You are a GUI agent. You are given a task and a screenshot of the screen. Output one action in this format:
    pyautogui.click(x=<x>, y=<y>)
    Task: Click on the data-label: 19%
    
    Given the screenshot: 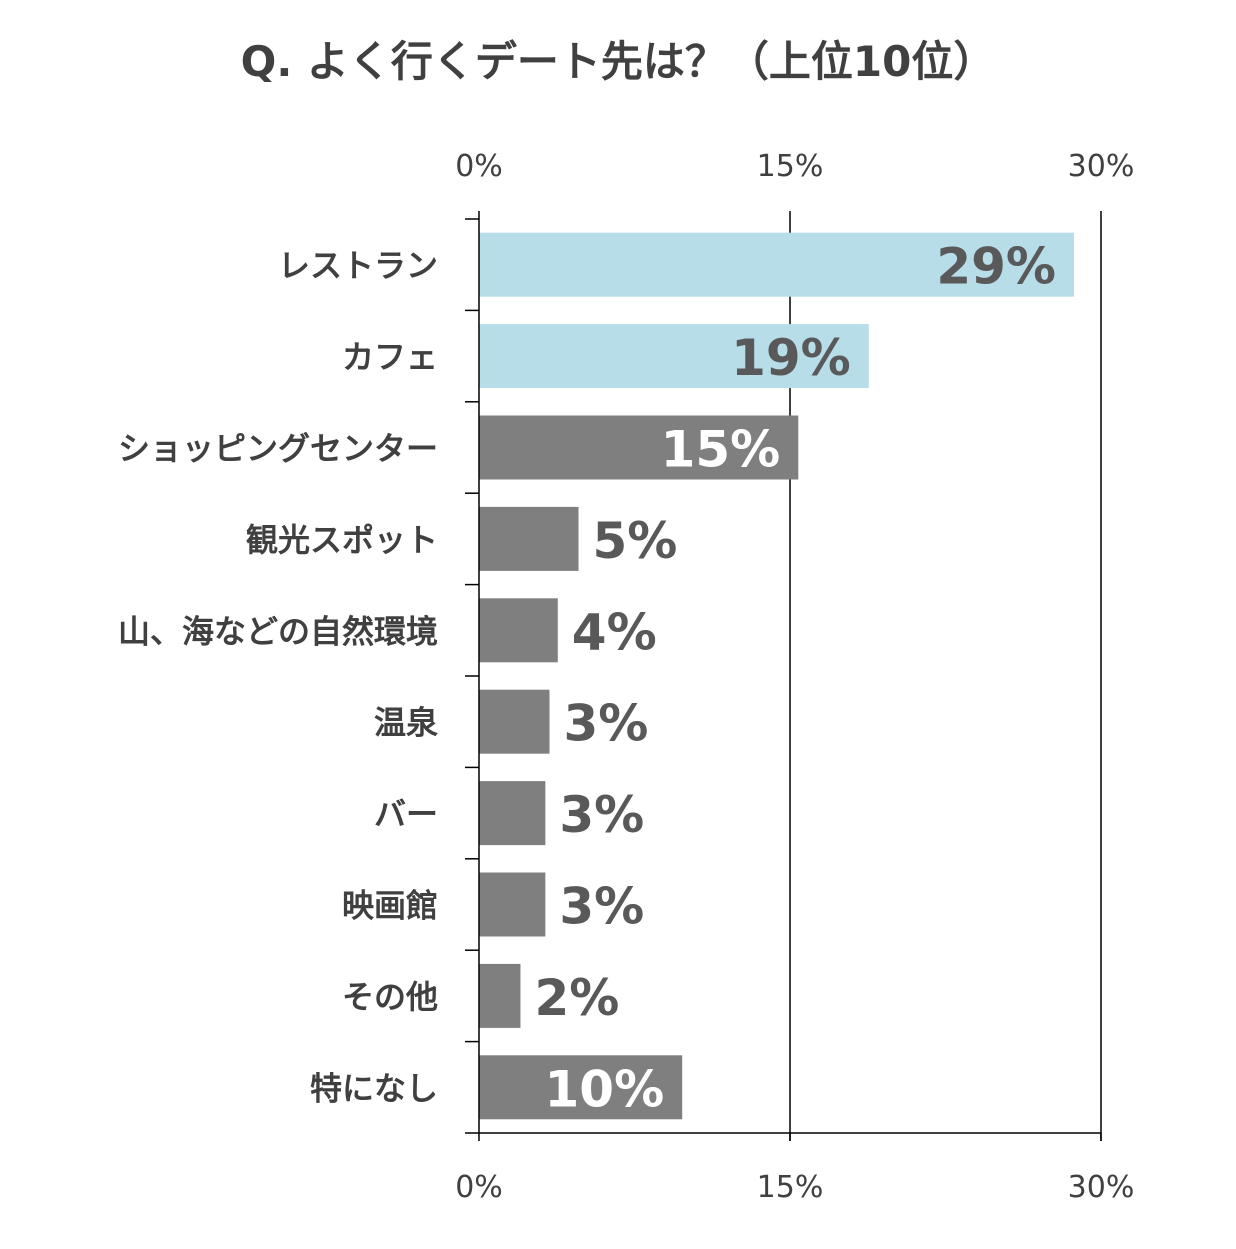 What is the action you would take?
    pyautogui.click(x=791, y=358)
    